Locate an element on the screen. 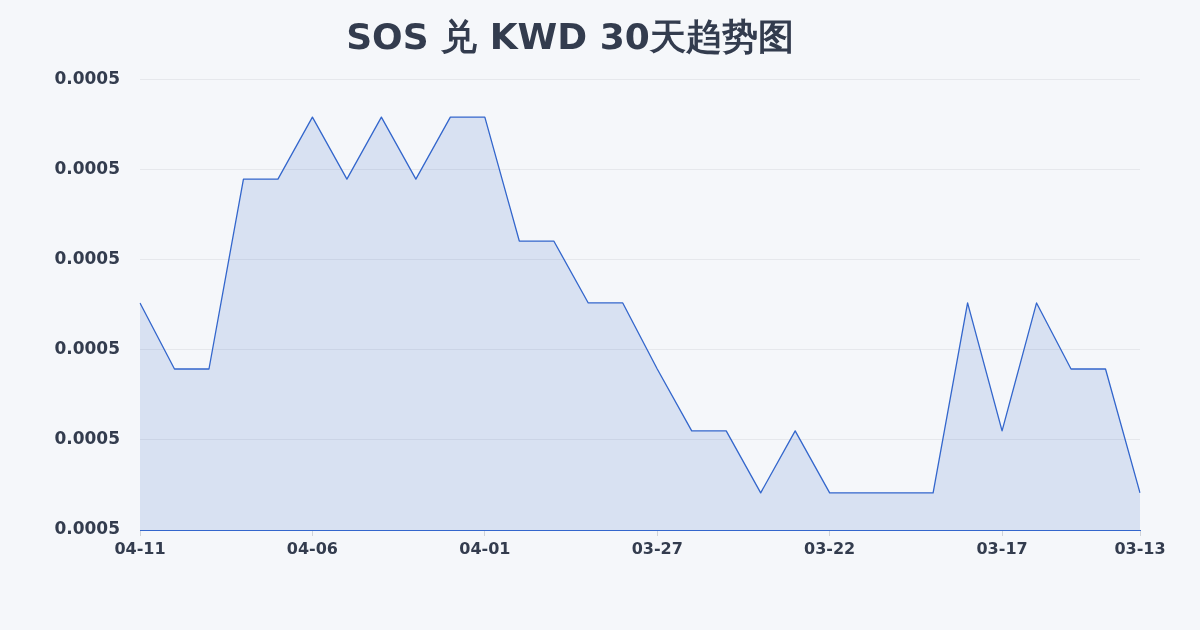 The height and width of the screenshot is (630, 1200). chart-title: SOS 兑 KWD 30天趋势图 is located at coordinates (570, 36).